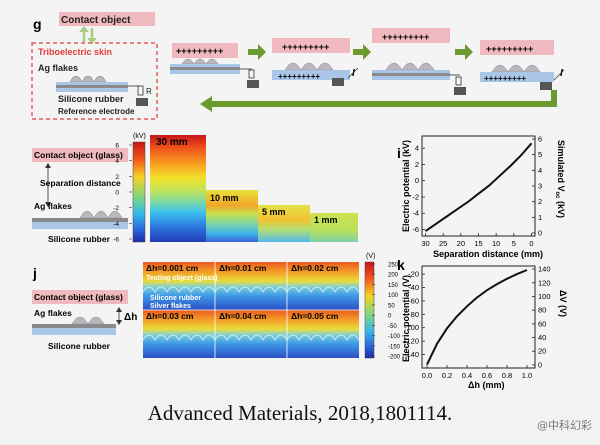 The height and width of the screenshot is (445, 600). Describe the element at coordinates (413, 314) in the screenshot. I see `y-tick-label: -80` at that location.